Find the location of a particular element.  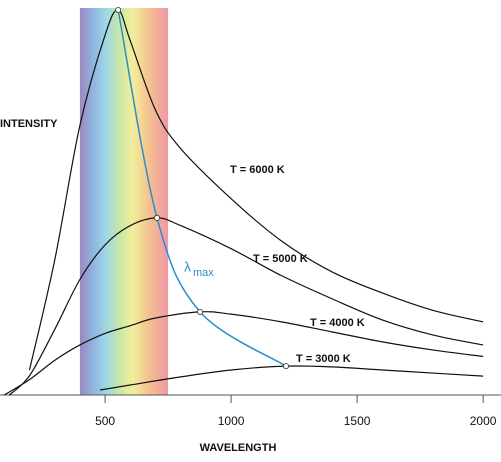

x-tick-label: 1000 is located at coordinates (231, 421).